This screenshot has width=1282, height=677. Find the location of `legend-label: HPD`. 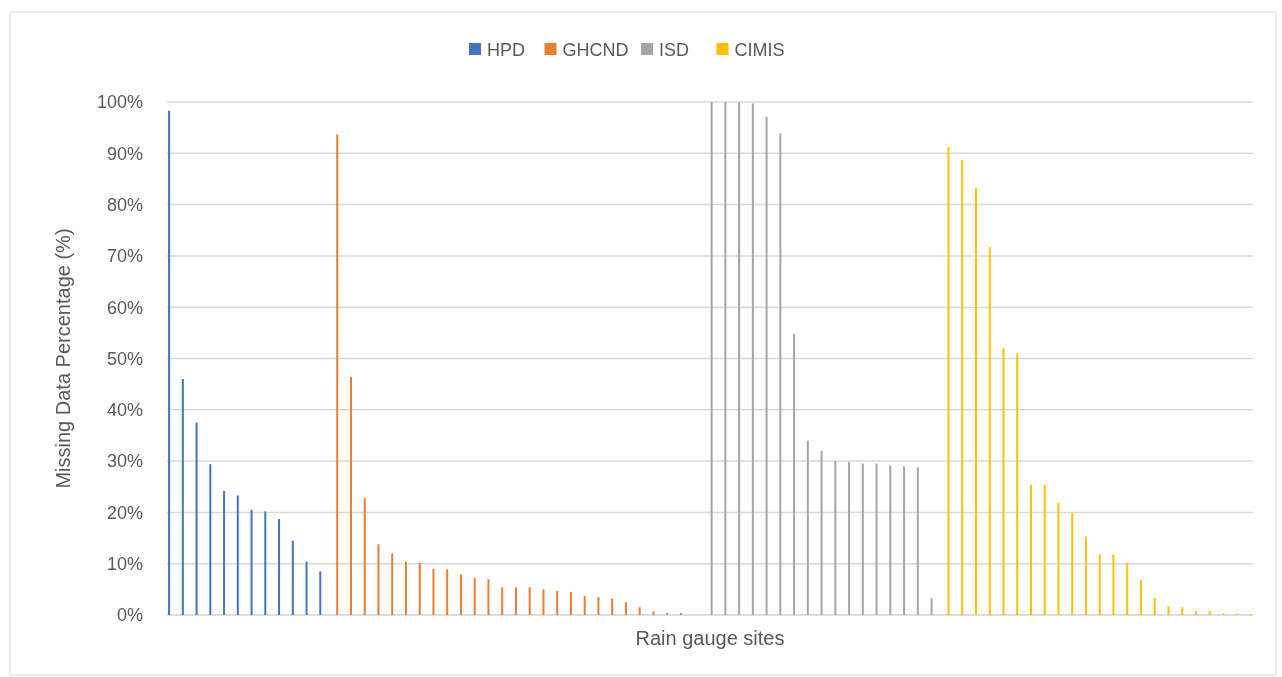

legend-label: HPD is located at coordinates (506, 50).